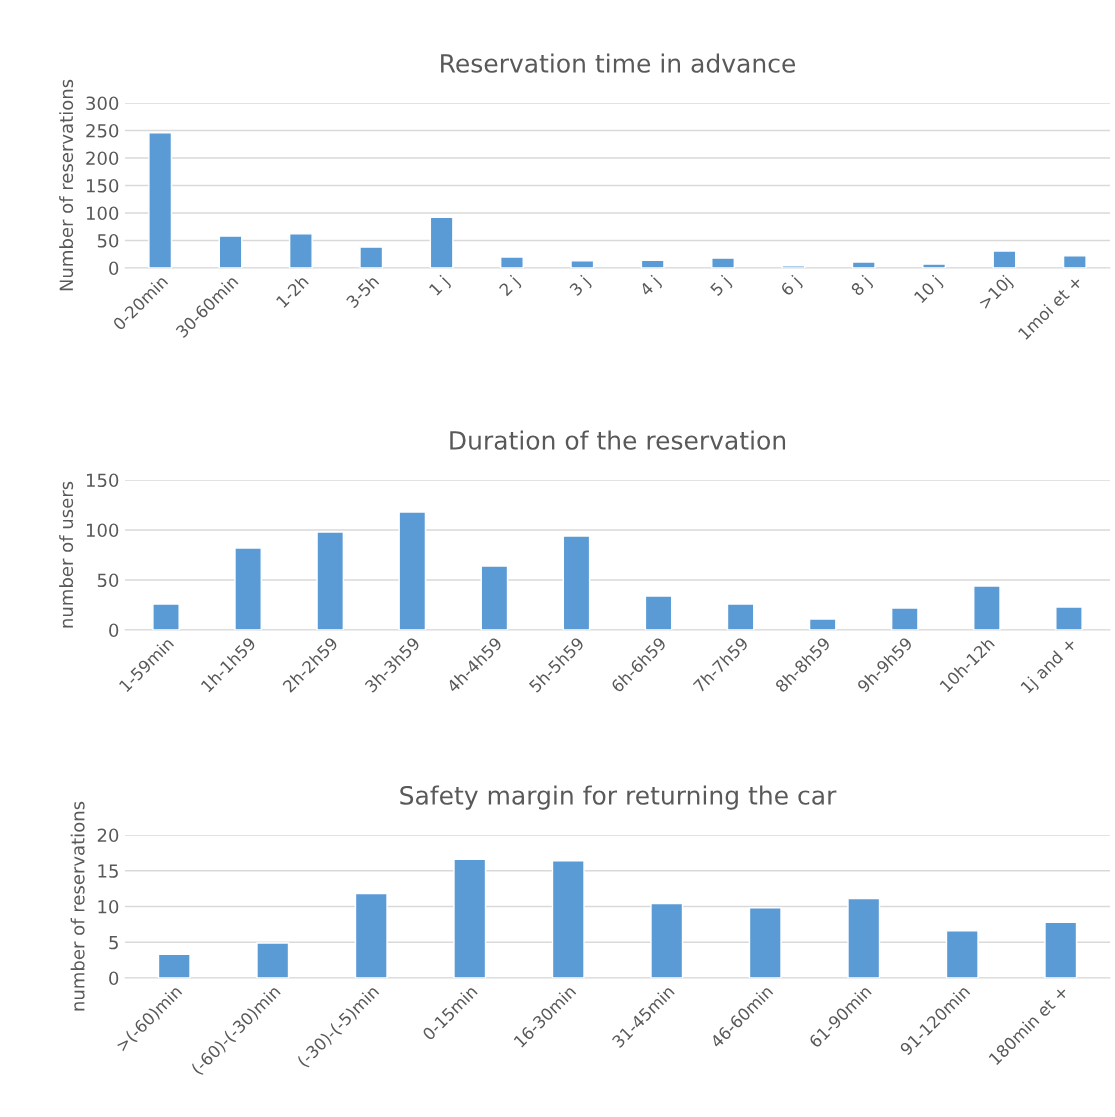 The image size is (1115, 1117). Describe the element at coordinates (108, 835) in the screenshot. I see `y-tick-label: 20` at that location.